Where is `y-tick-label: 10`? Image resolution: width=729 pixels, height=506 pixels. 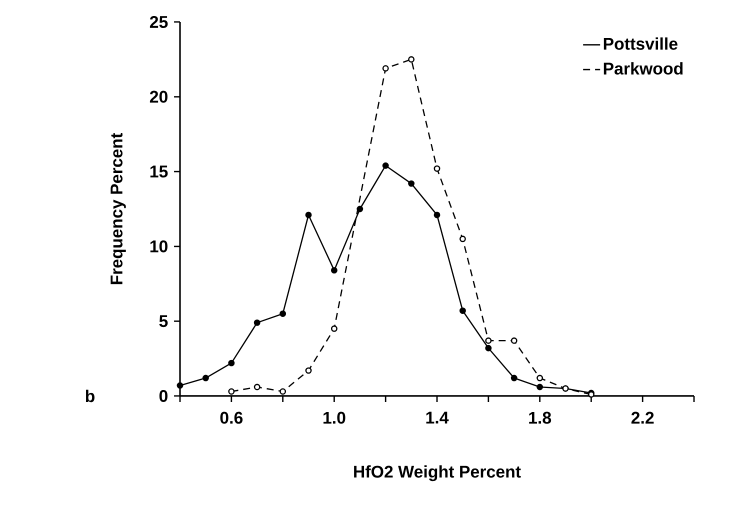 y-tick-label: 10 is located at coordinates (159, 246).